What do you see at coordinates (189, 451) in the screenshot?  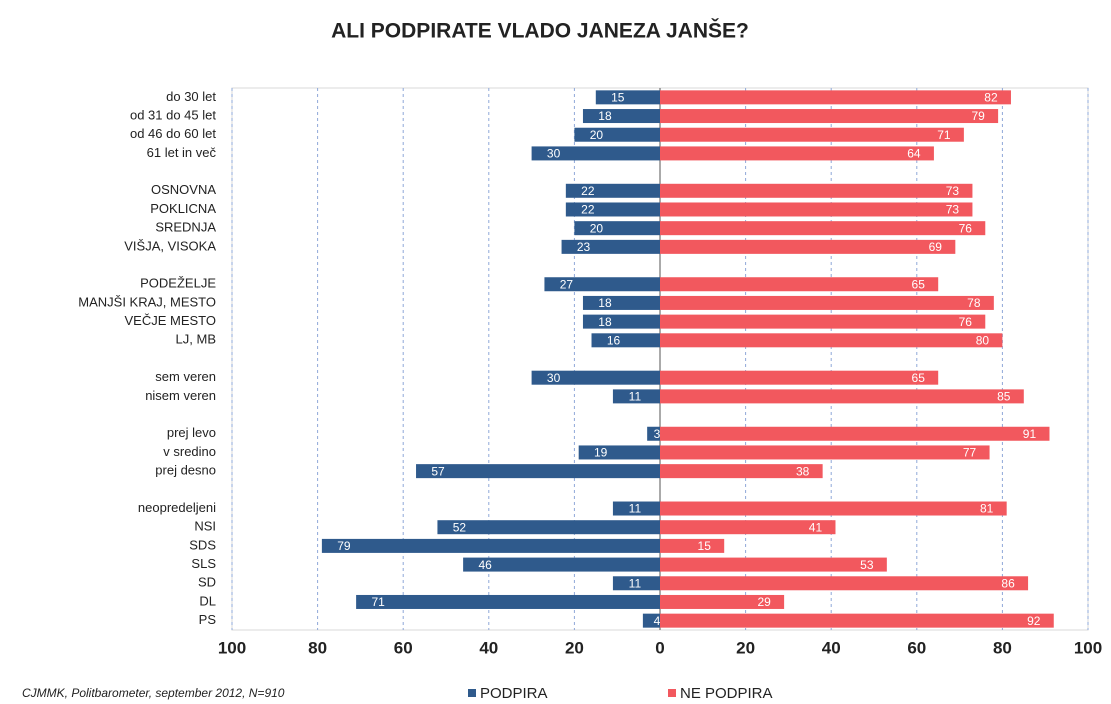 I see `category-label: v sredino` at bounding box center [189, 451].